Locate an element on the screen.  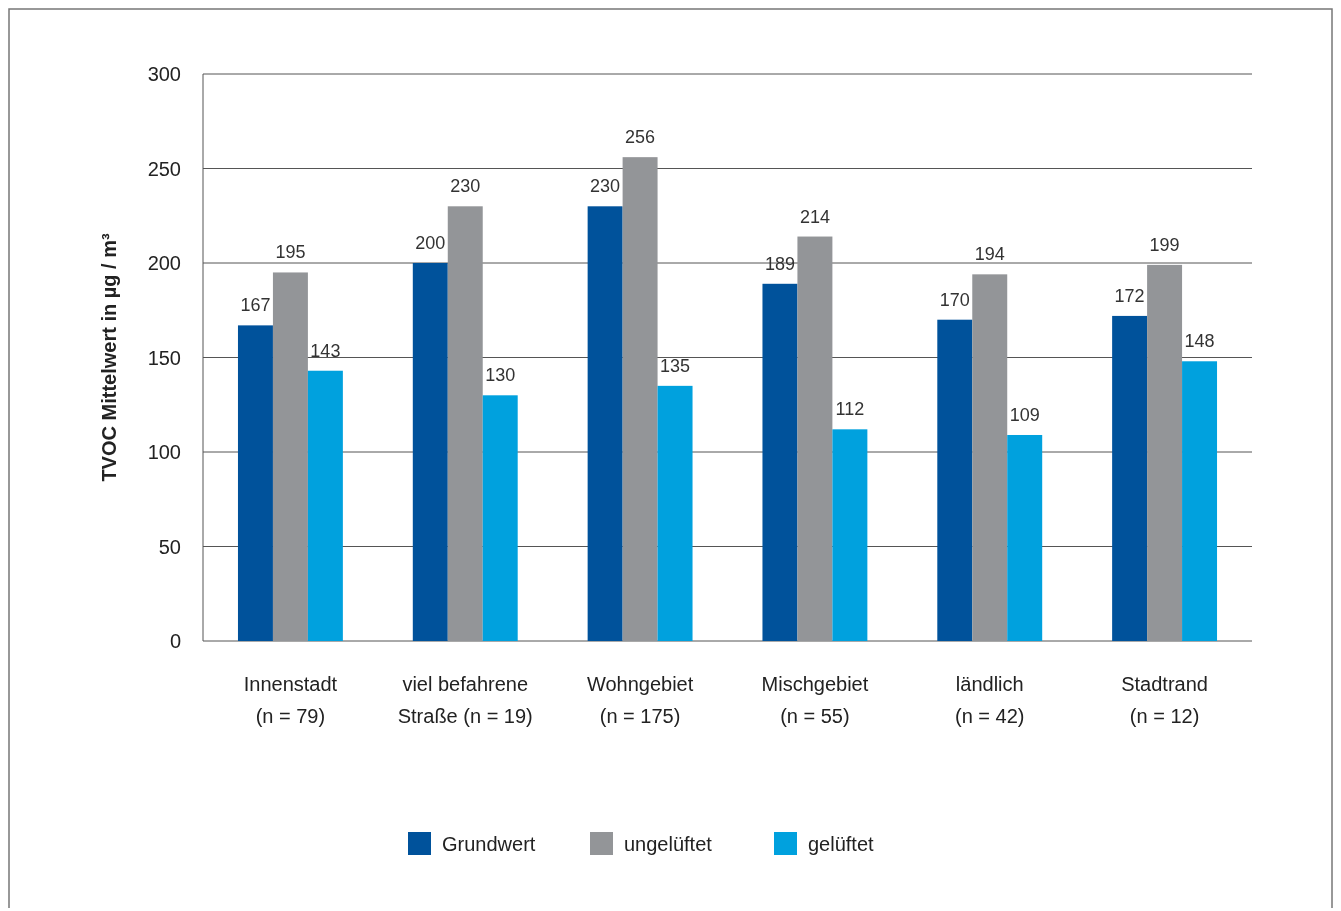
data-label: 143 is located at coordinates (325, 350).